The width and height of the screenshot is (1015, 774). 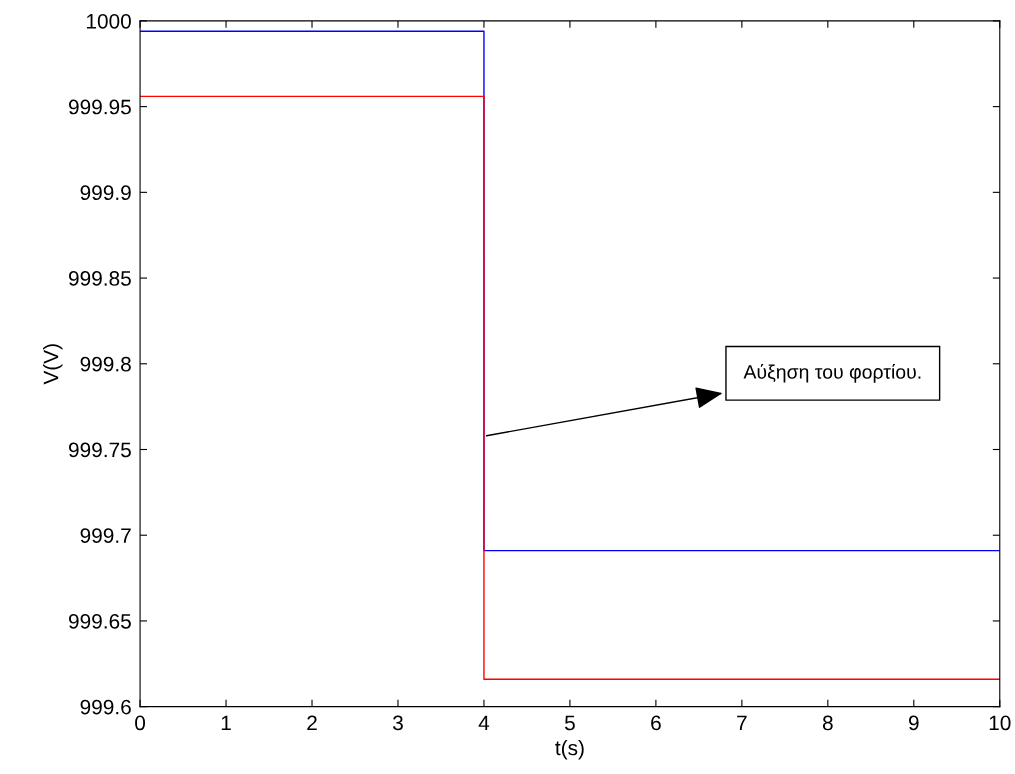 What do you see at coordinates (105, 364) in the screenshot?
I see `y-tick-label: 999.8` at bounding box center [105, 364].